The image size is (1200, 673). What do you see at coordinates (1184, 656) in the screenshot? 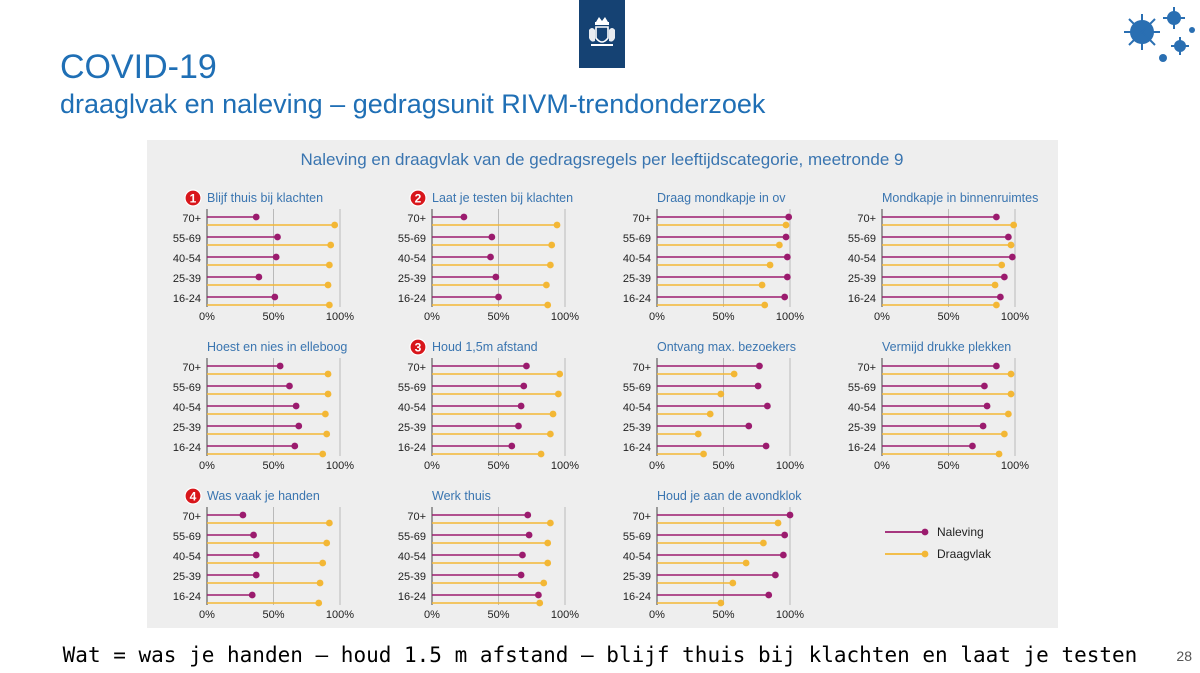
I see `page-number: 28` at bounding box center [1184, 656].